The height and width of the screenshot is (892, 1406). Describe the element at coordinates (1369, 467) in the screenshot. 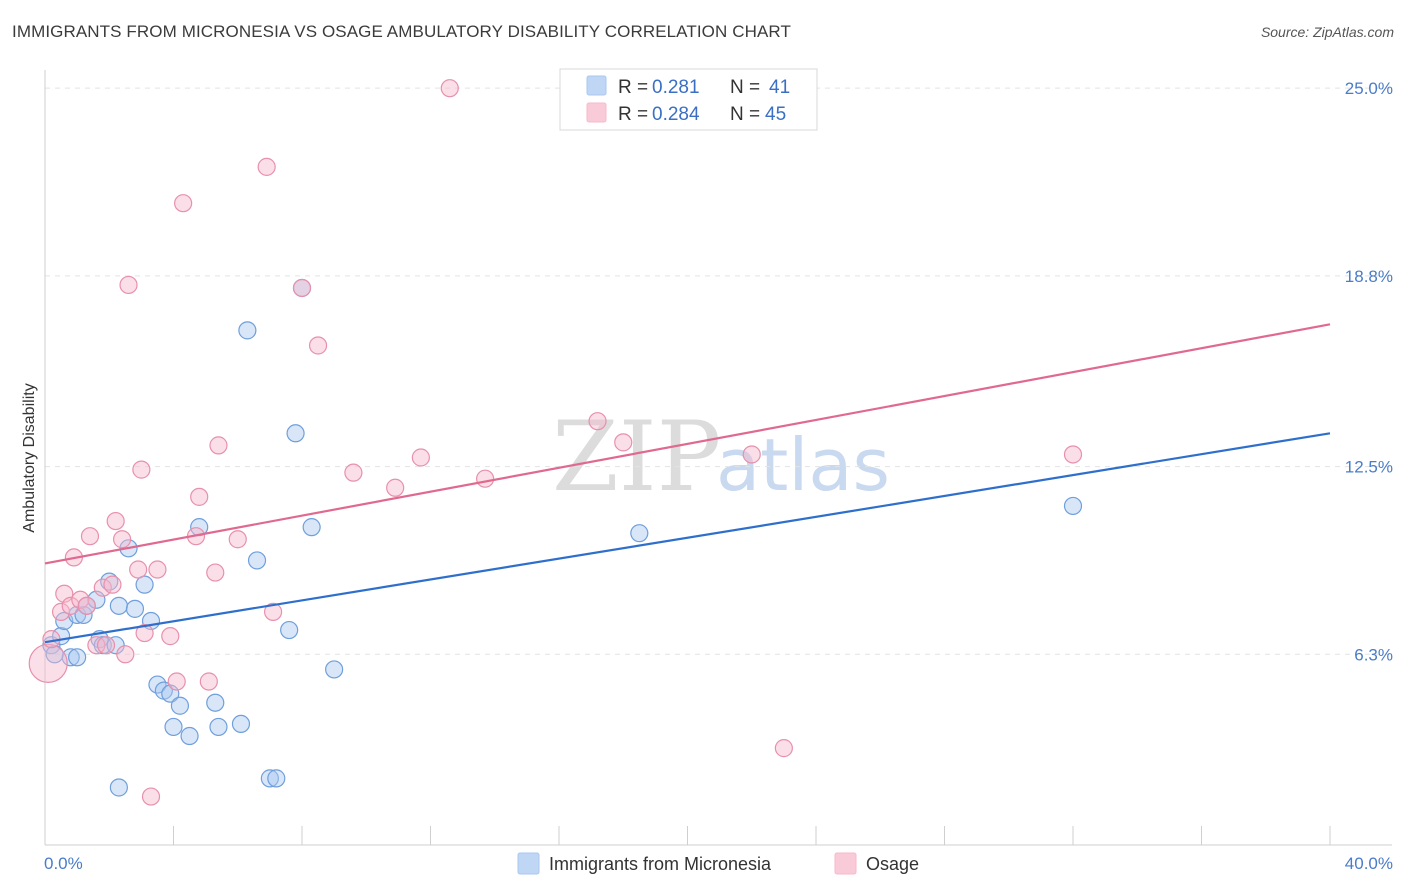

I see `y-tick-label: 12.5%` at that location.